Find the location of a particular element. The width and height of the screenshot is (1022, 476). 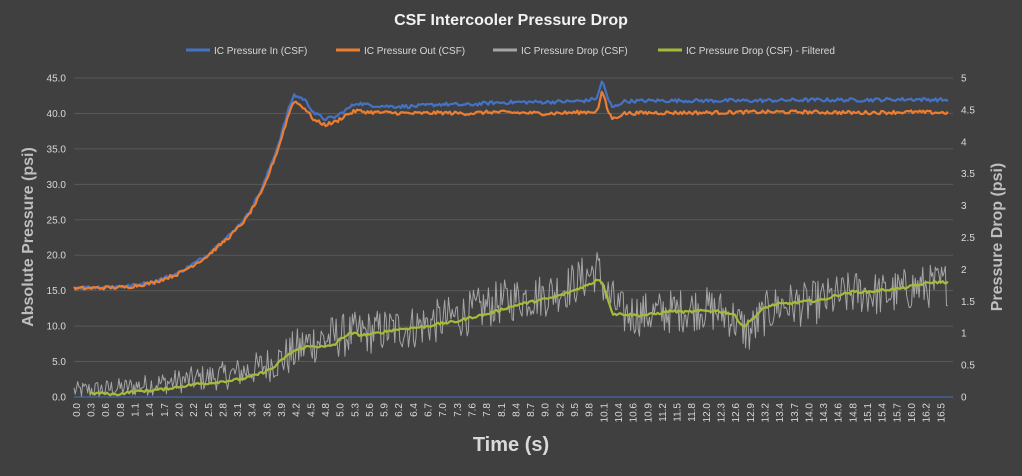

x-tick-label: 8.1 is located at coordinates (502, 410).